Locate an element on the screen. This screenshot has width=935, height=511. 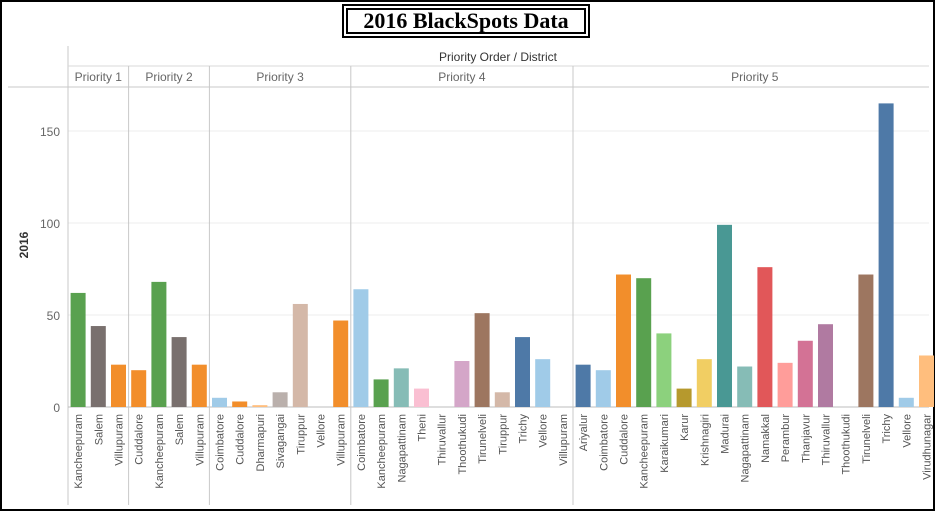
chart-title: 2016 BlackSpots Data is located at coordinates (466, 20).